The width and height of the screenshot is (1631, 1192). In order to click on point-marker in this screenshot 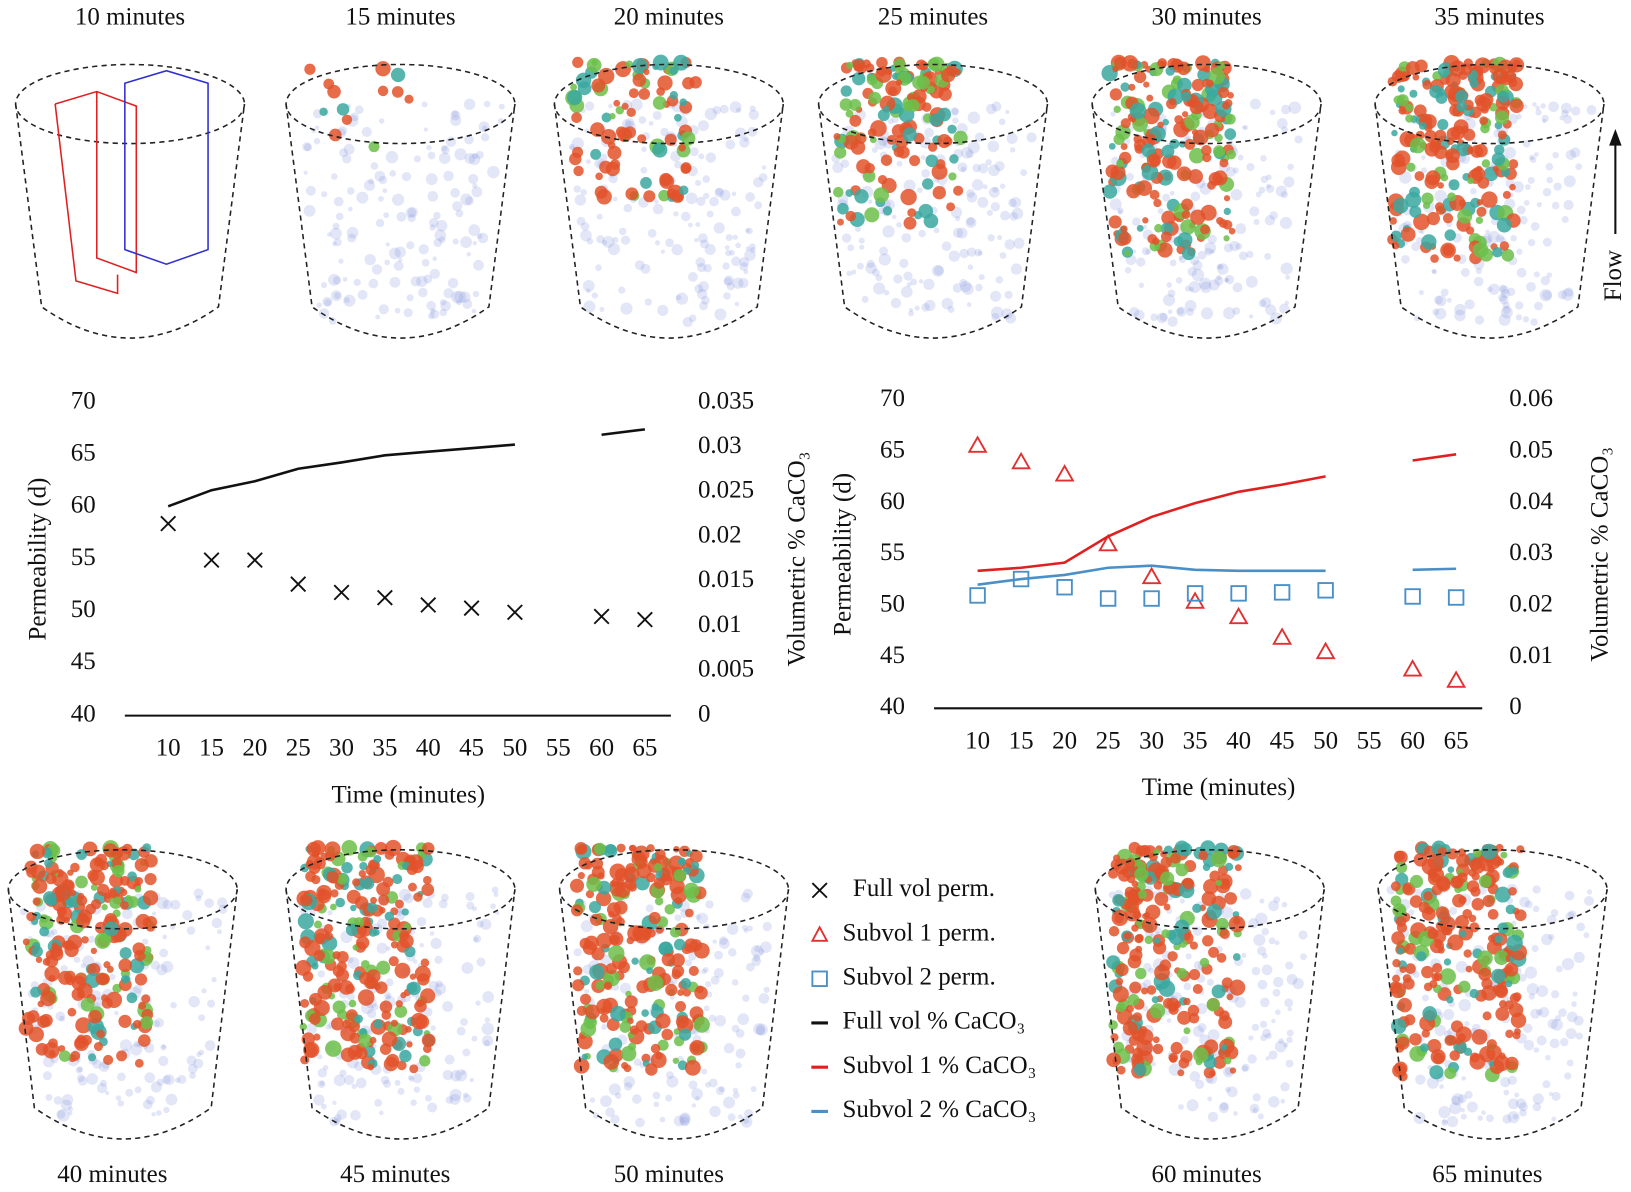, I will do `click(1021, 461)`.